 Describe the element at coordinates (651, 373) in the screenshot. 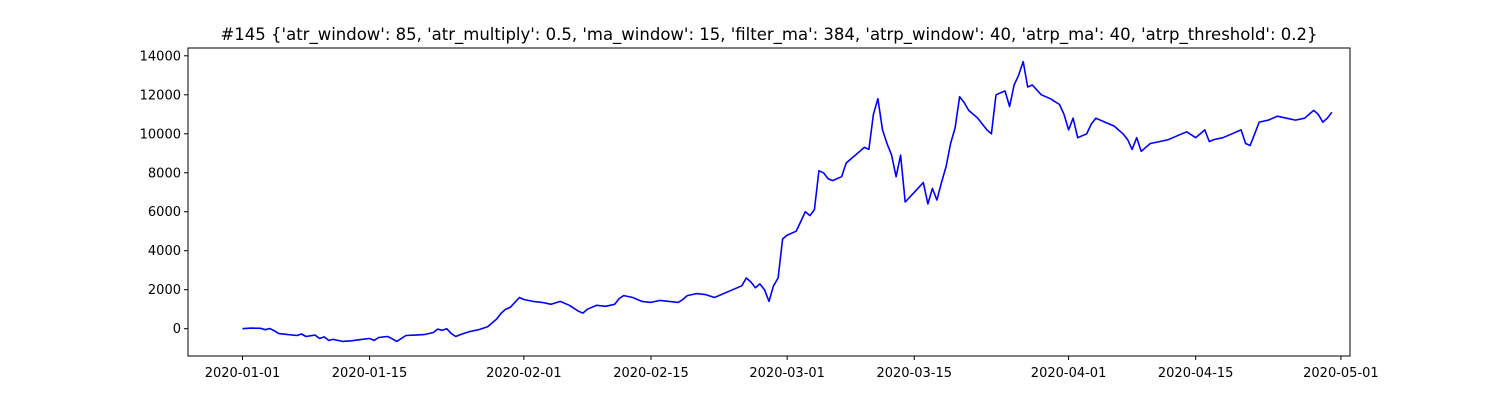

I see `x-tick-label: 2020-02-15` at that location.